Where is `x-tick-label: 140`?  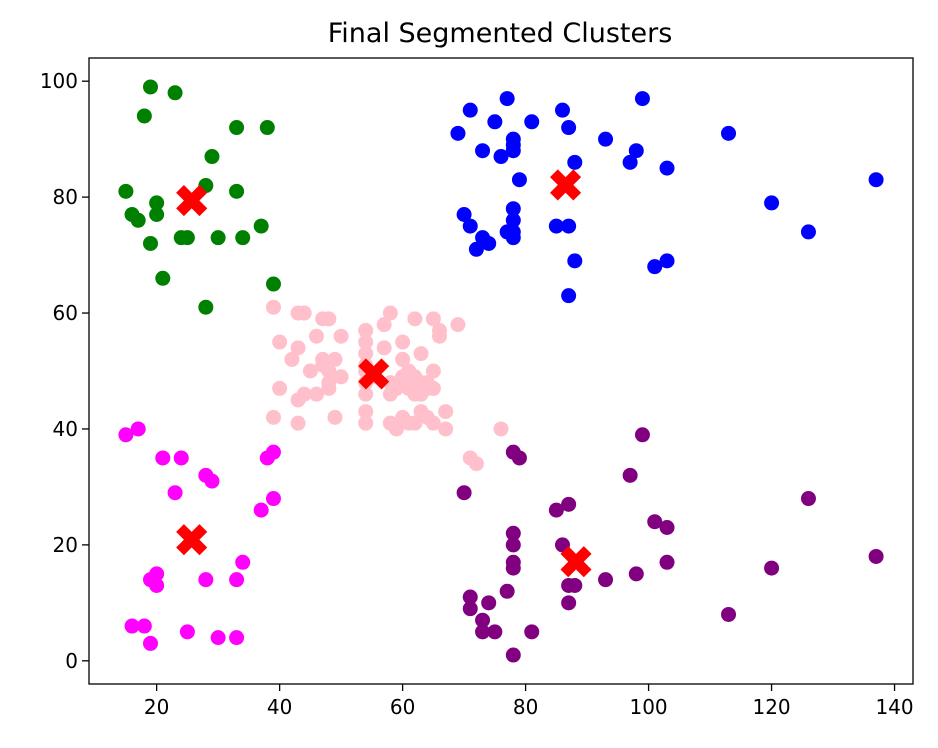 x-tick-label: 140 is located at coordinates (894, 707).